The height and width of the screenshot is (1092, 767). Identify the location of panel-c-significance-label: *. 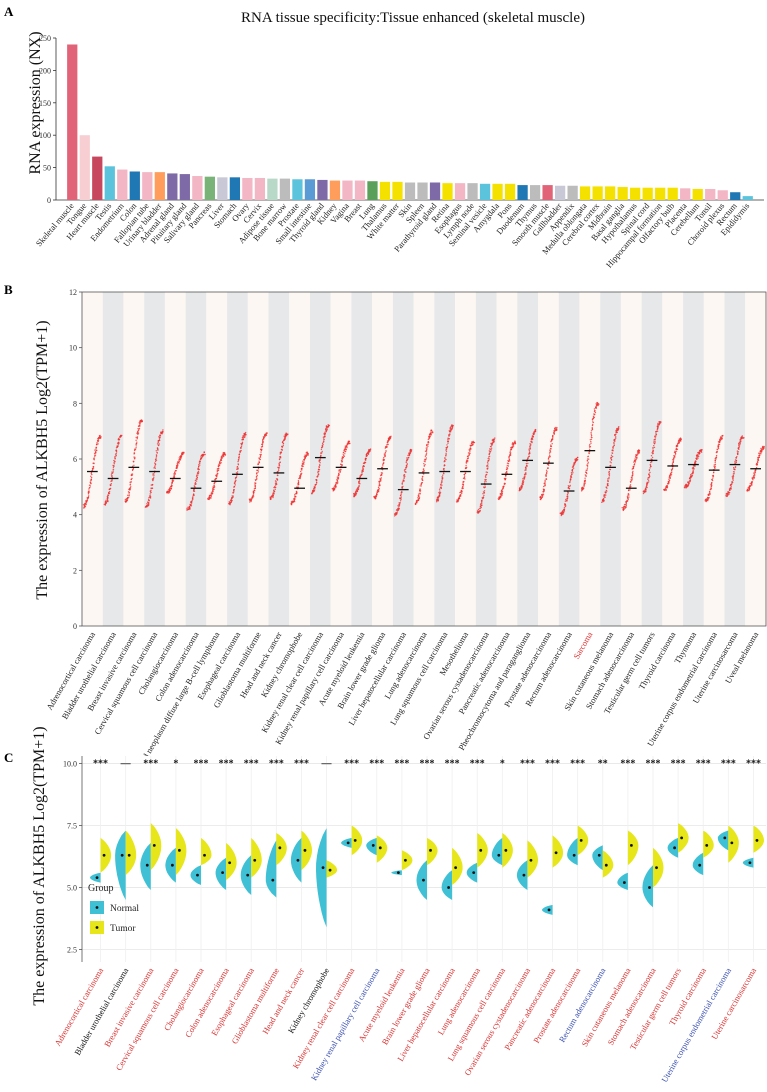
(175, 763).